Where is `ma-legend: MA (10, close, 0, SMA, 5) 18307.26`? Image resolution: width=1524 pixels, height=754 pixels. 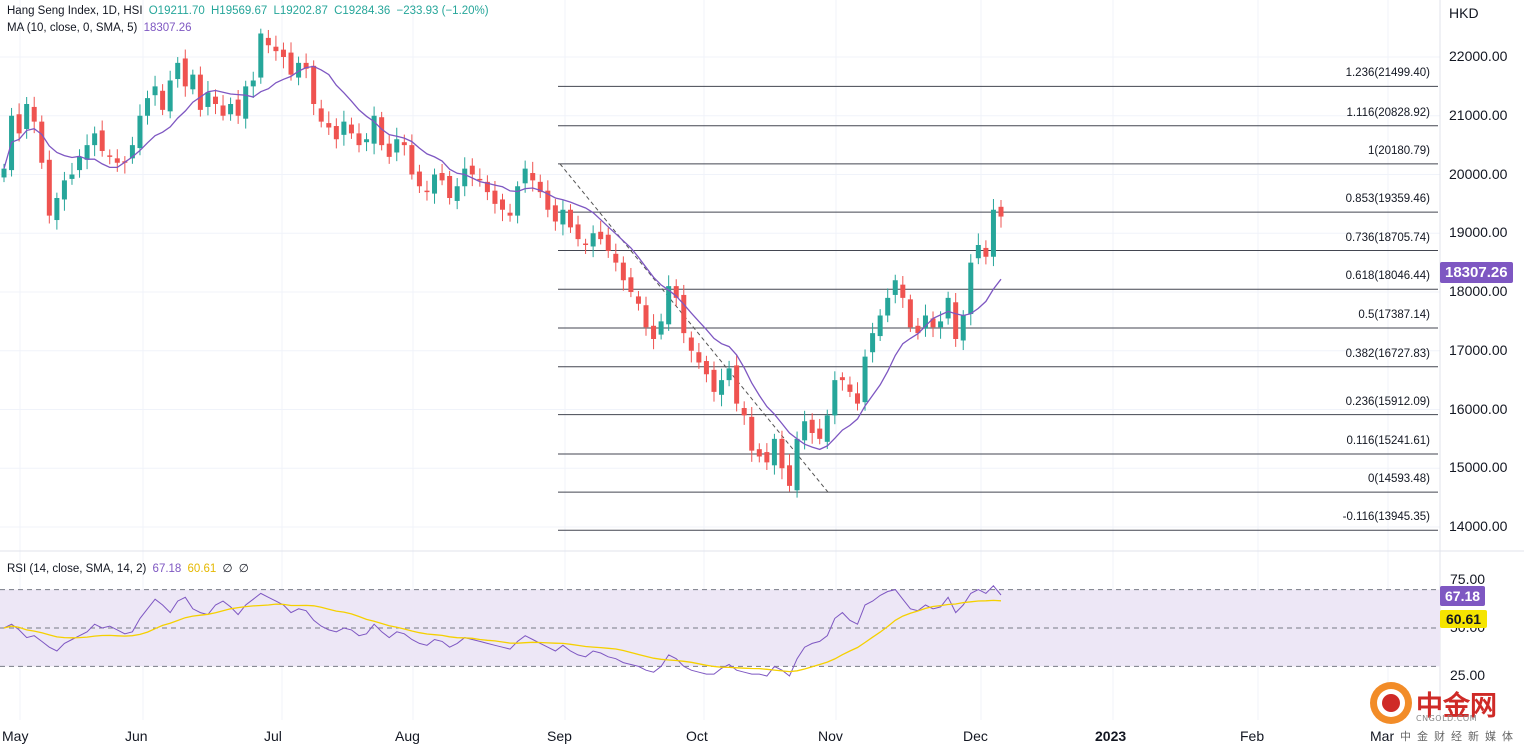 ma-legend: MA (10, close, 0, SMA, 5) 18307.26 is located at coordinates (101, 28).